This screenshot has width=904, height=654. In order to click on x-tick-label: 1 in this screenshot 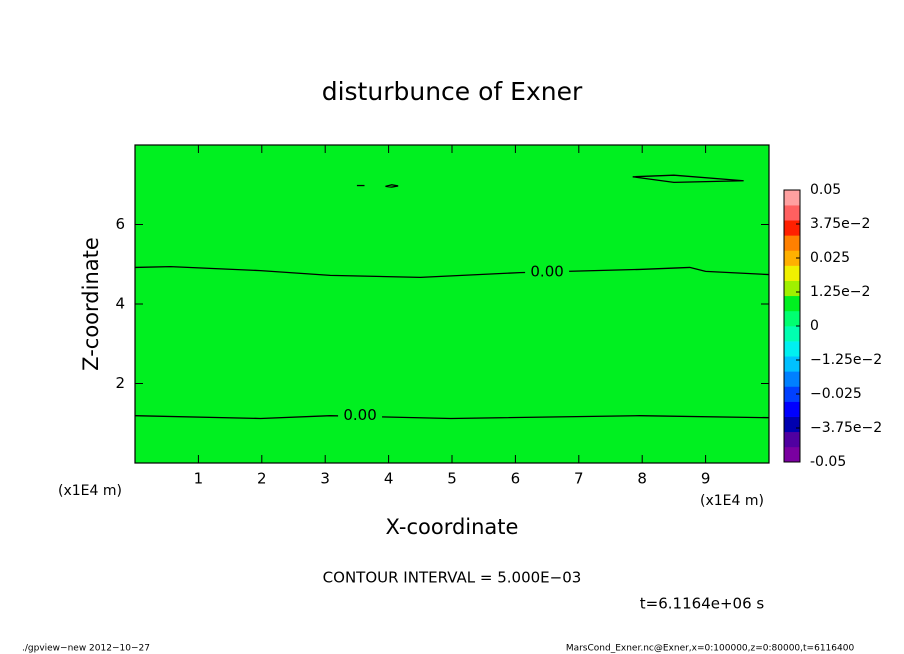, I will do `click(199, 479)`.